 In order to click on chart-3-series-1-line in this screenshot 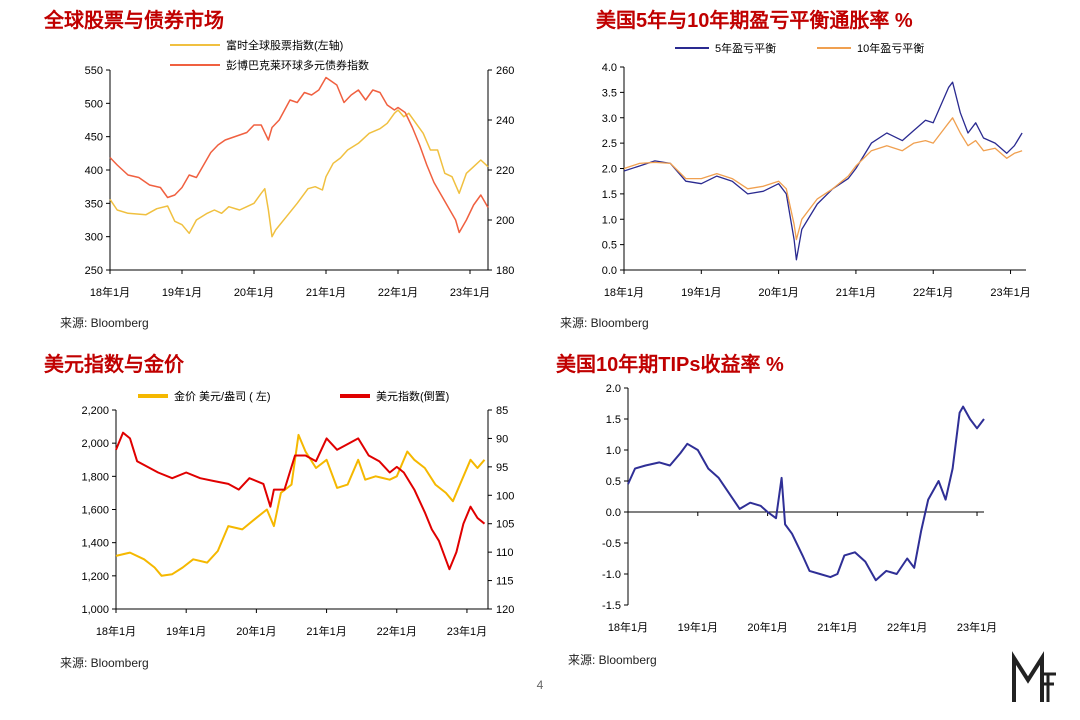, I will do `click(300, 505)`.